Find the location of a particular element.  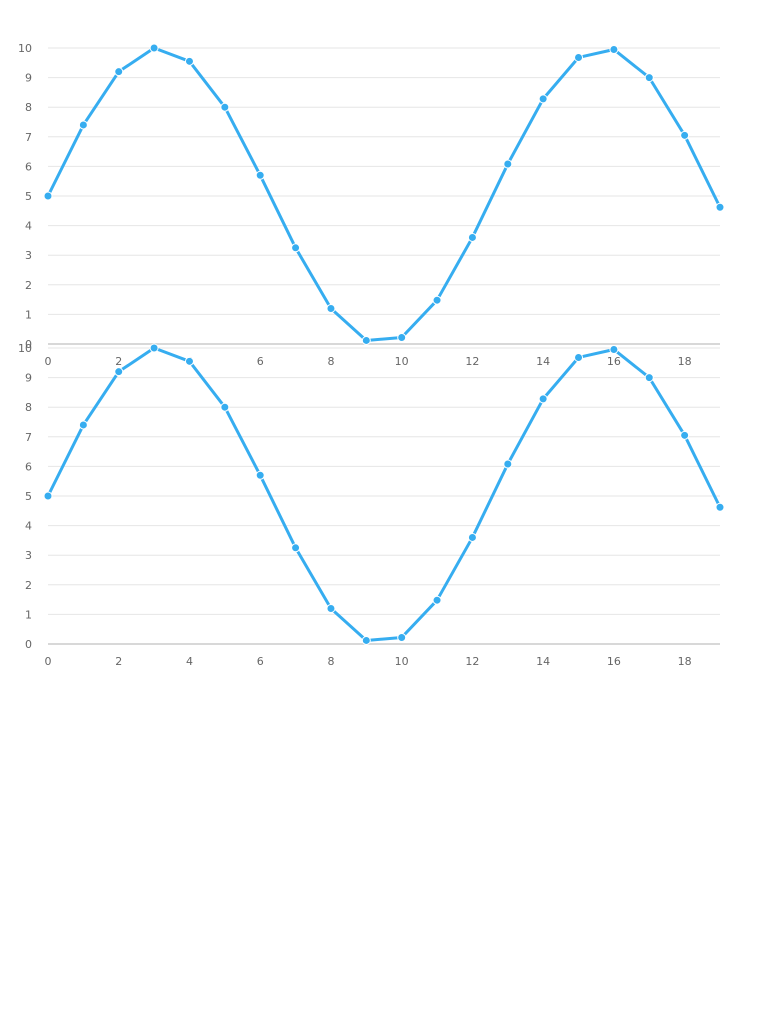

bottom-y-tick-labels: 0 1 2 3 4 5 6 7 8 9 10 is located at coordinates (25, 496).